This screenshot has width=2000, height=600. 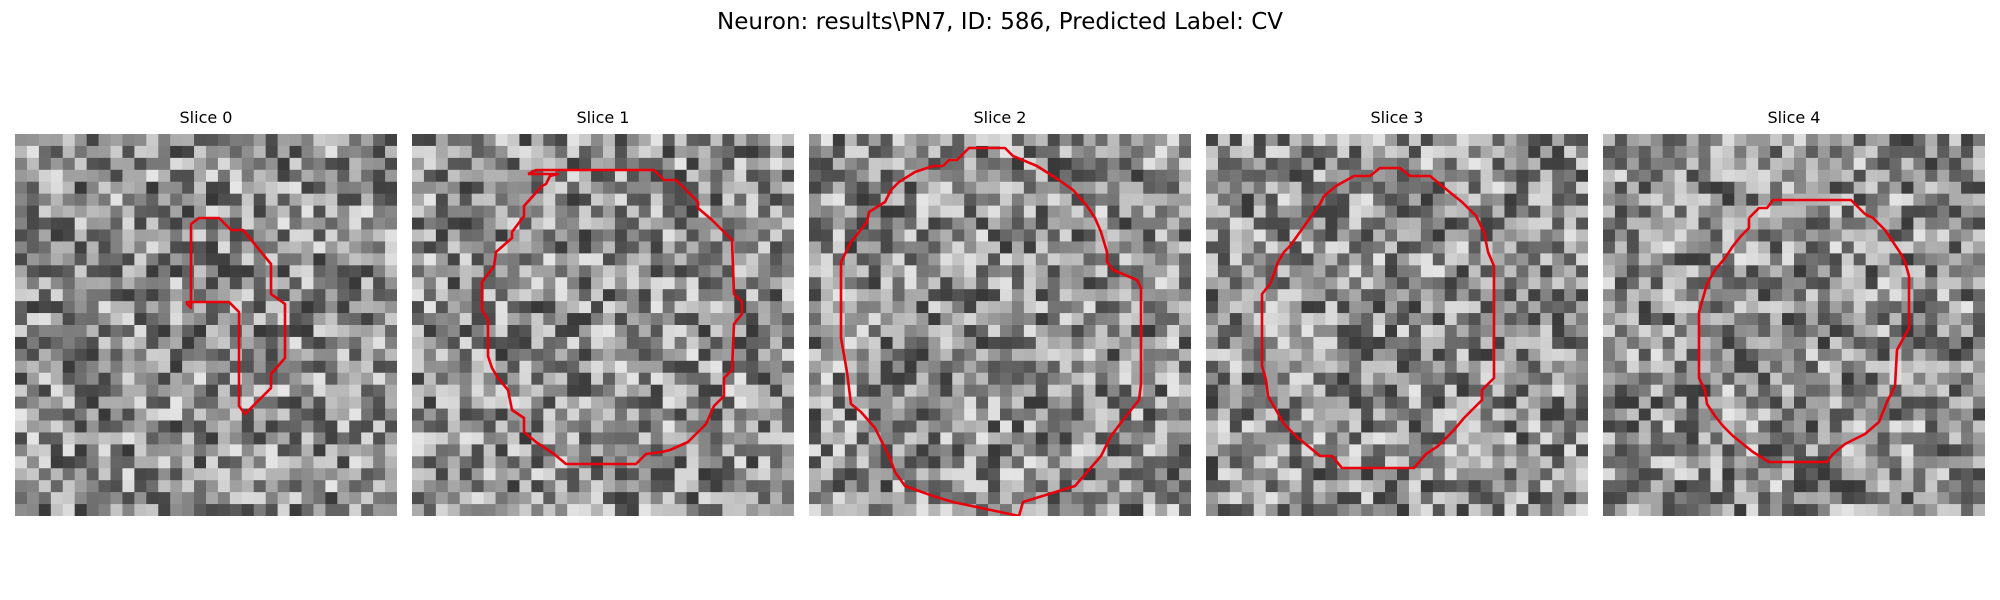 I want to click on slice-panel-3: Slice 3, so click(x=1397, y=313).